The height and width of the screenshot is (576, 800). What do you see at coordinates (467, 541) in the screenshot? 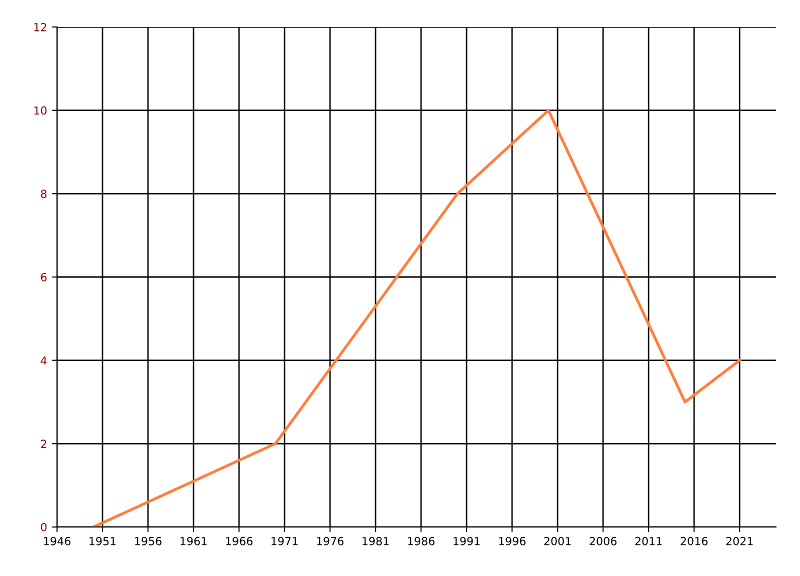
I see `x-tick-label: 1991` at bounding box center [467, 541].